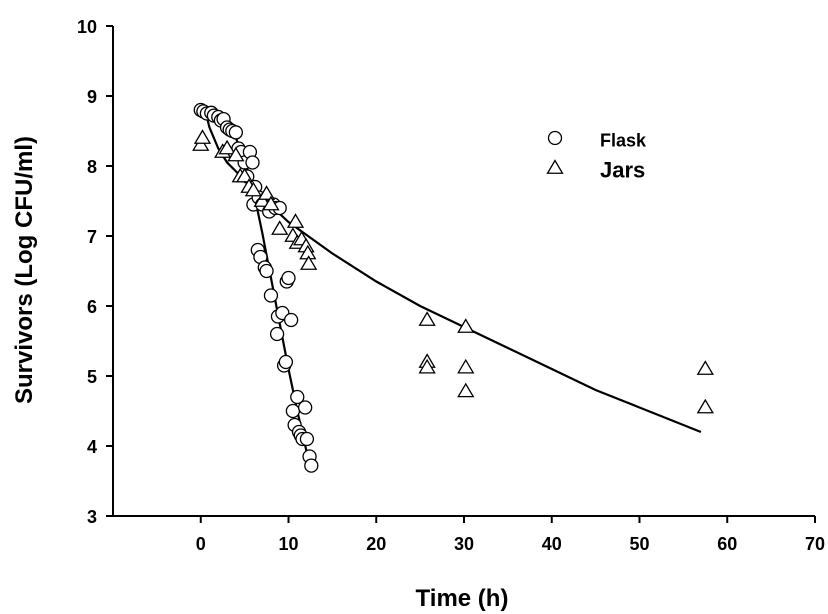 The width and height of the screenshot is (828, 614). What do you see at coordinates (92, 237) in the screenshot?
I see `y-tick-label: 7` at bounding box center [92, 237].